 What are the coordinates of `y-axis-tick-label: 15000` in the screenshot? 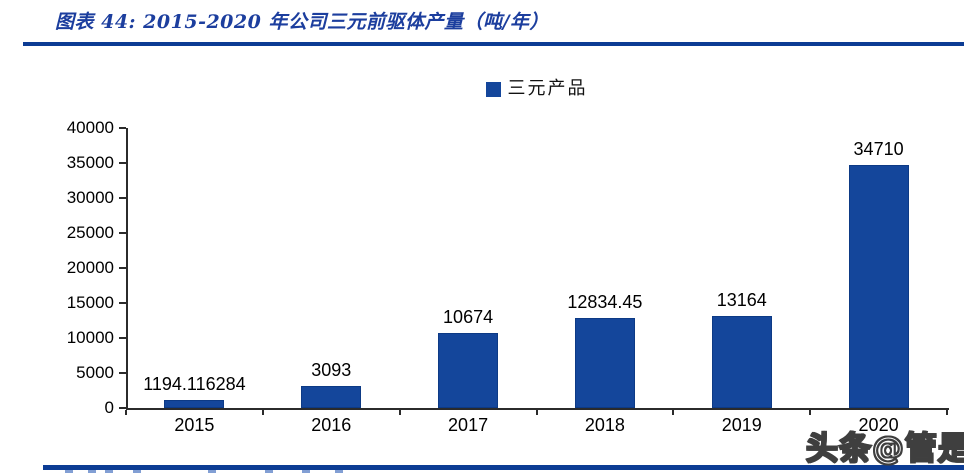 It's located at (90, 302).